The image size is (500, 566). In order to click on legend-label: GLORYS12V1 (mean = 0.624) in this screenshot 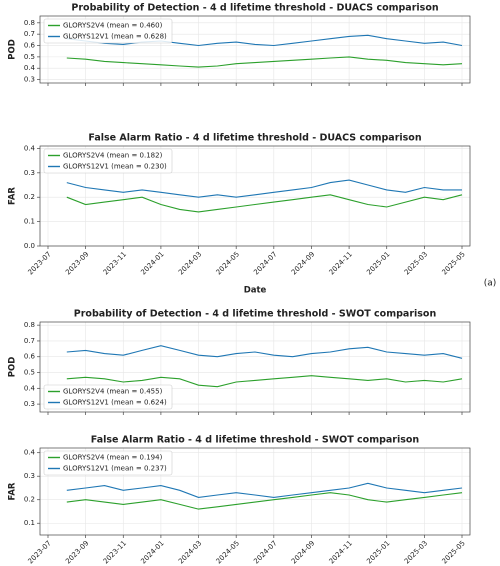, I will do `click(115, 403)`.